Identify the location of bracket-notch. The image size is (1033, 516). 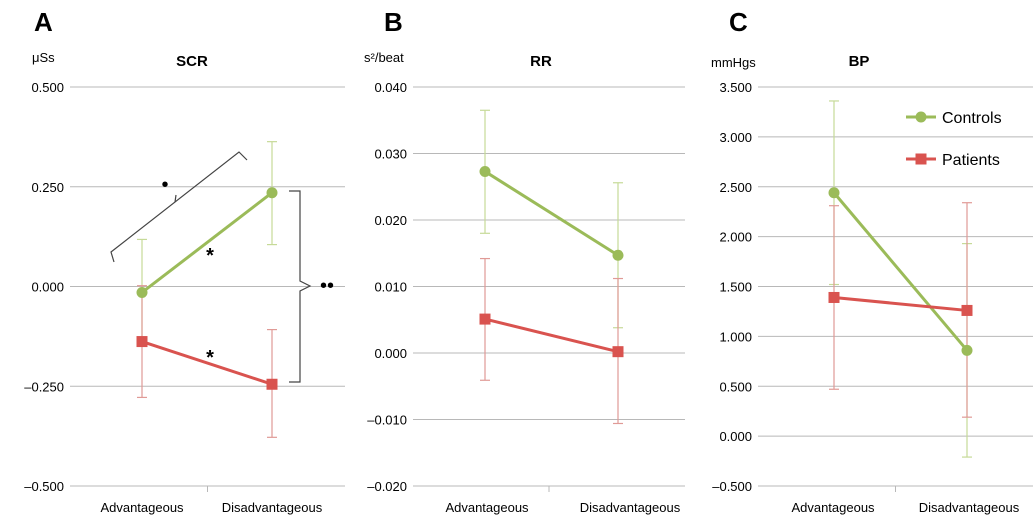
(175, 198).